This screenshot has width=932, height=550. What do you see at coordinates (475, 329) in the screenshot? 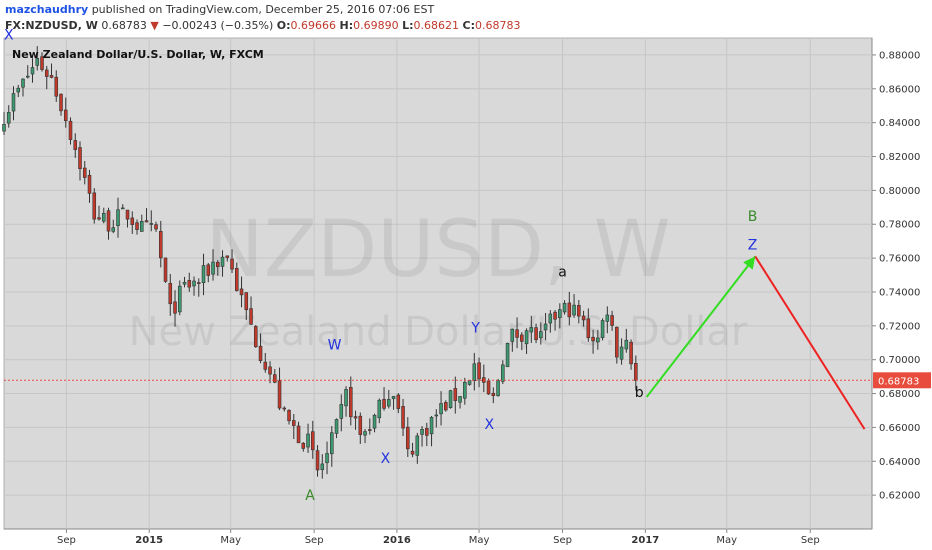
I see `wave-label: Y` at bounding box center [475, 329].